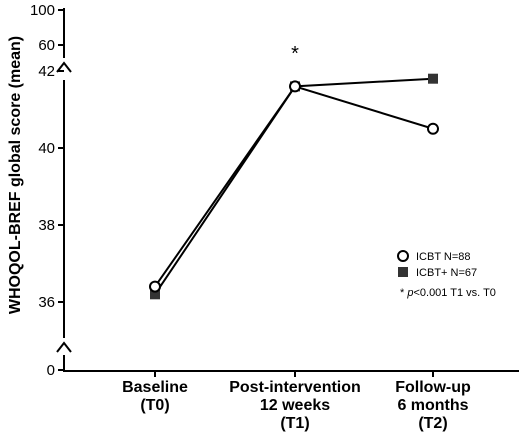 The image size is (529, 441). I want to click on y-axis, so click(64, 190).